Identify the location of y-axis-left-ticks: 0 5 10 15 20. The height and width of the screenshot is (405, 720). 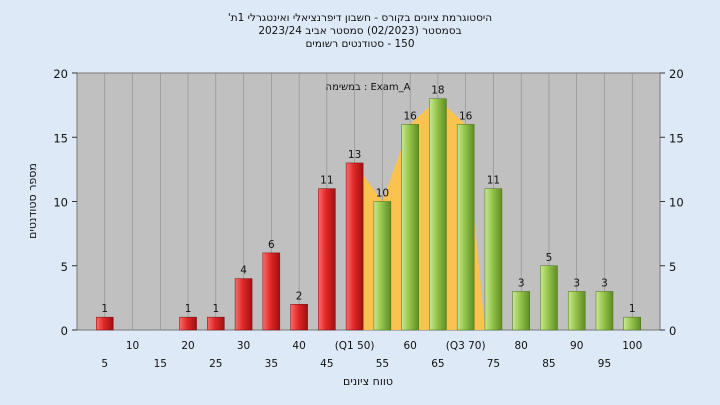
(65, 202).